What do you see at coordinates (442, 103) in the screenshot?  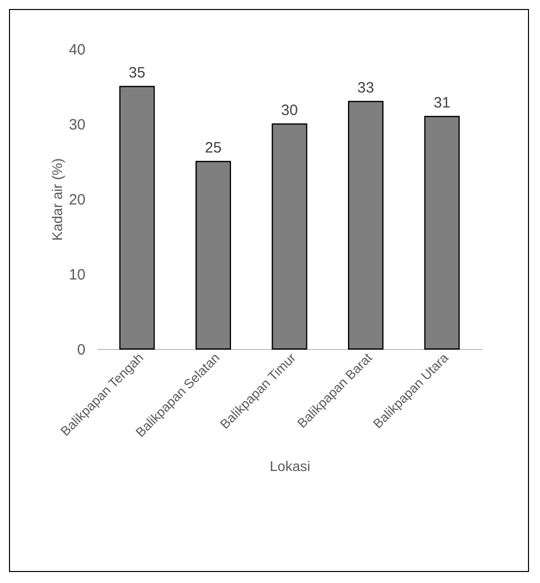 I see `data-label: 31` at bounding box center [442, 103].